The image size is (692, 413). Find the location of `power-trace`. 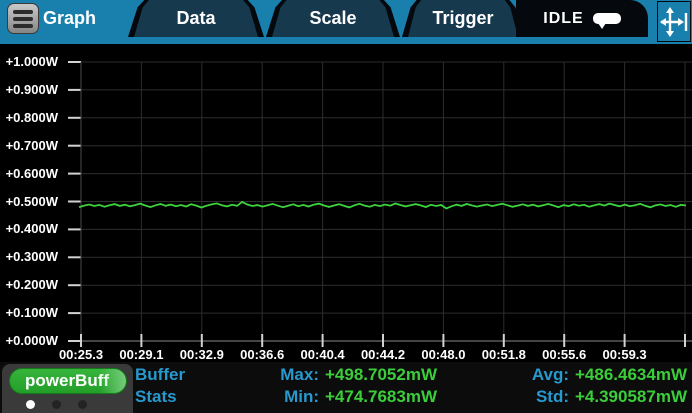

power-trace is located at coordinates (382, 205).